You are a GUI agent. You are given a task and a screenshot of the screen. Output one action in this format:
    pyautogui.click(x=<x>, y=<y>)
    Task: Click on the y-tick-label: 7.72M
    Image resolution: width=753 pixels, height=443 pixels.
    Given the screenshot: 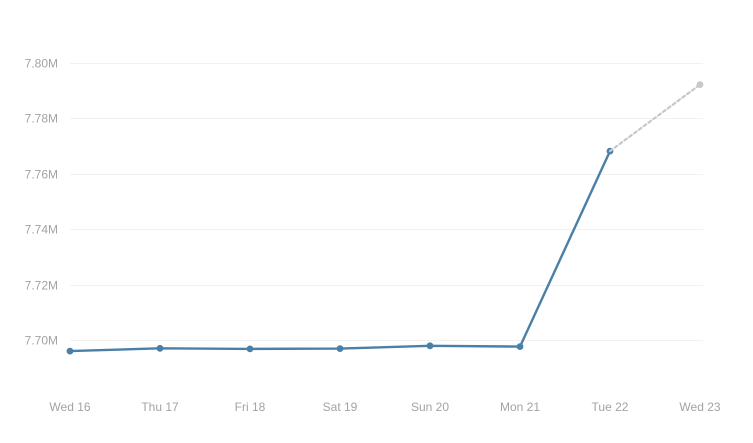 What is the action you would take?
    pyautogui.click(x=41, y=286)
    